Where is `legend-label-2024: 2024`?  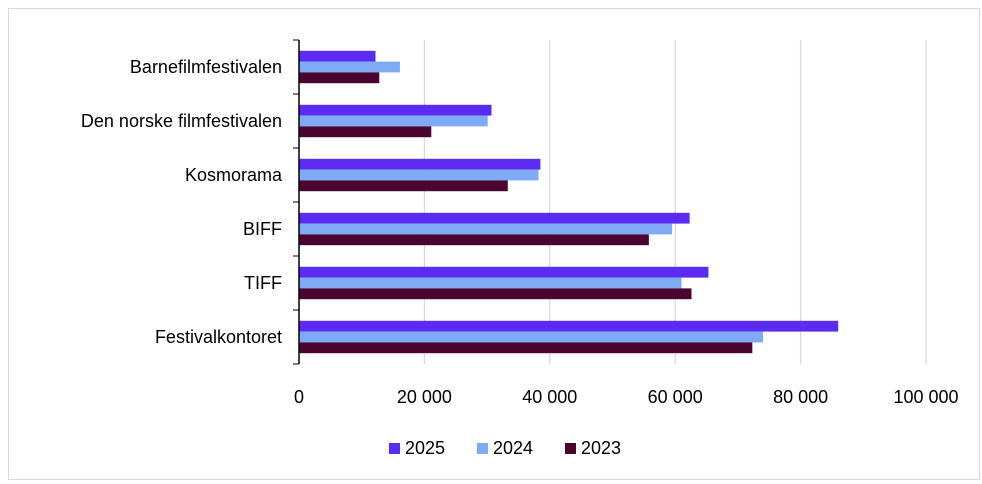
legend-label-2024: 2024 is located at coordinates (513, 448).